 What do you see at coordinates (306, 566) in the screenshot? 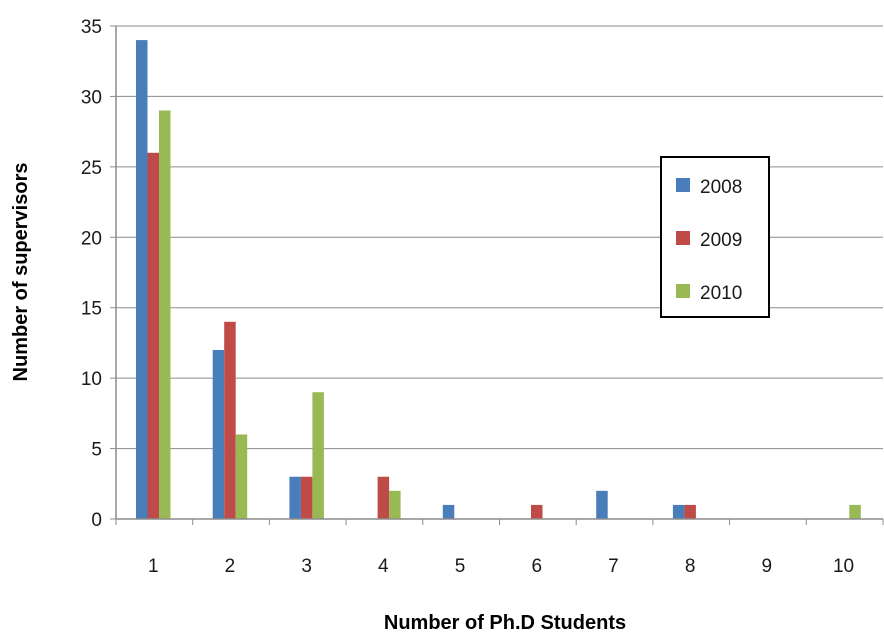
I see `x-tick-label: 3` at bounding box center [306, 566].